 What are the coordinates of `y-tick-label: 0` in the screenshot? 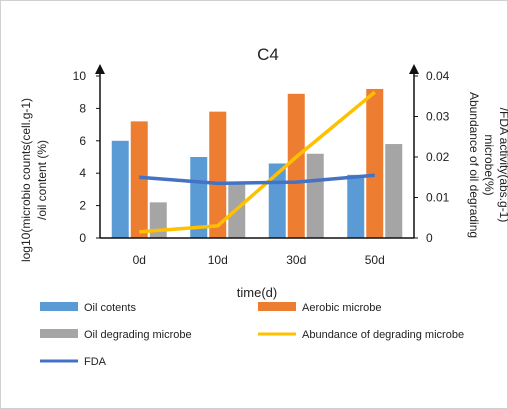 It's located at (82, 238).